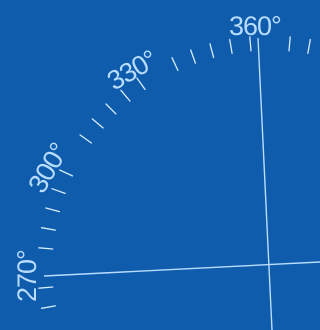 The width and height of the screenshot is (320, 330). What do you see at coordinates (27, 276) in the screenshot?
I see `degree-label-270: 270°` at bounding box center [27, 276].